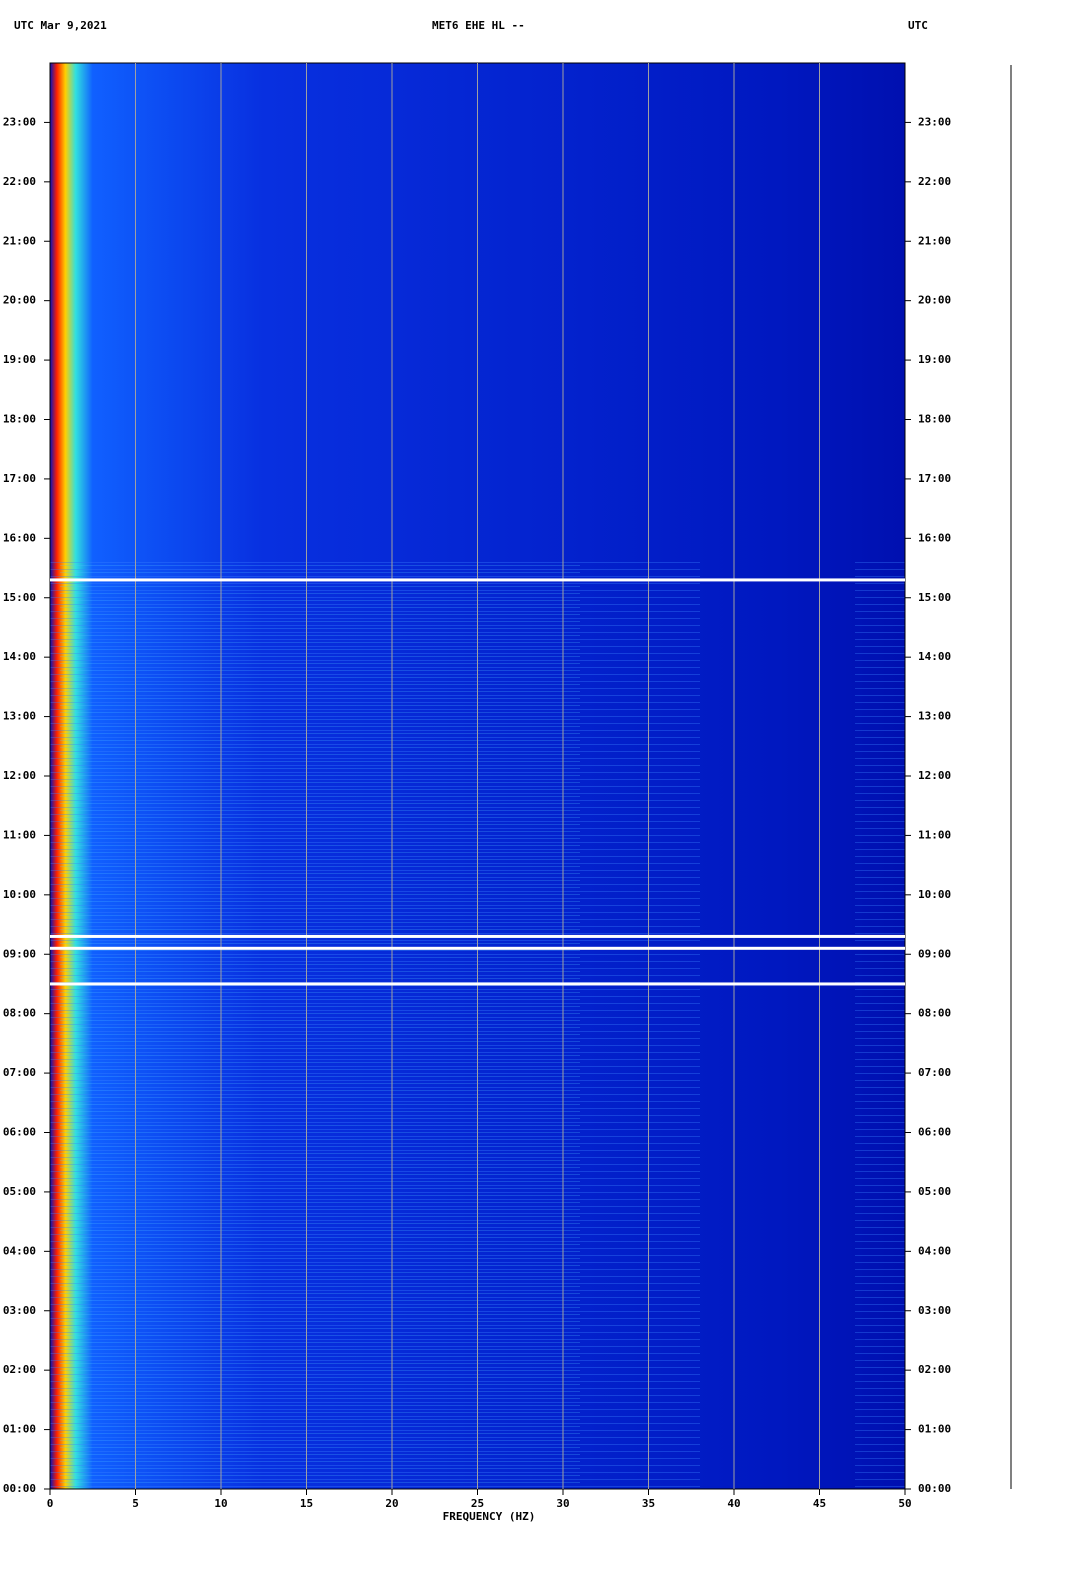 This screenshot has width=1066, height=1588. Describe the element at coordinates (391, 1503) in the screenshot. I see `x-tick-label: 20` at that location.